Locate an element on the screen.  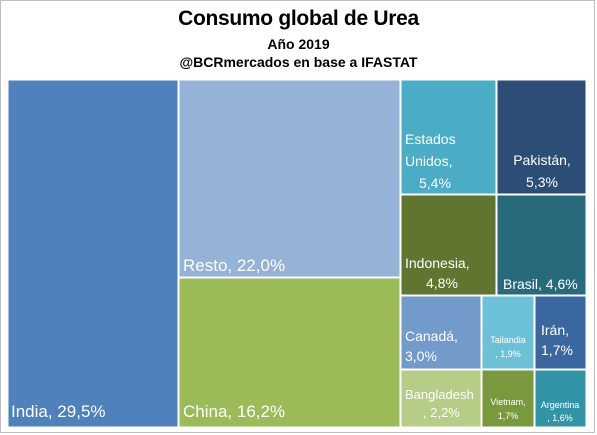
treemap-label-canada: Canadá, 3,0% is located at coordinates (431, 346).